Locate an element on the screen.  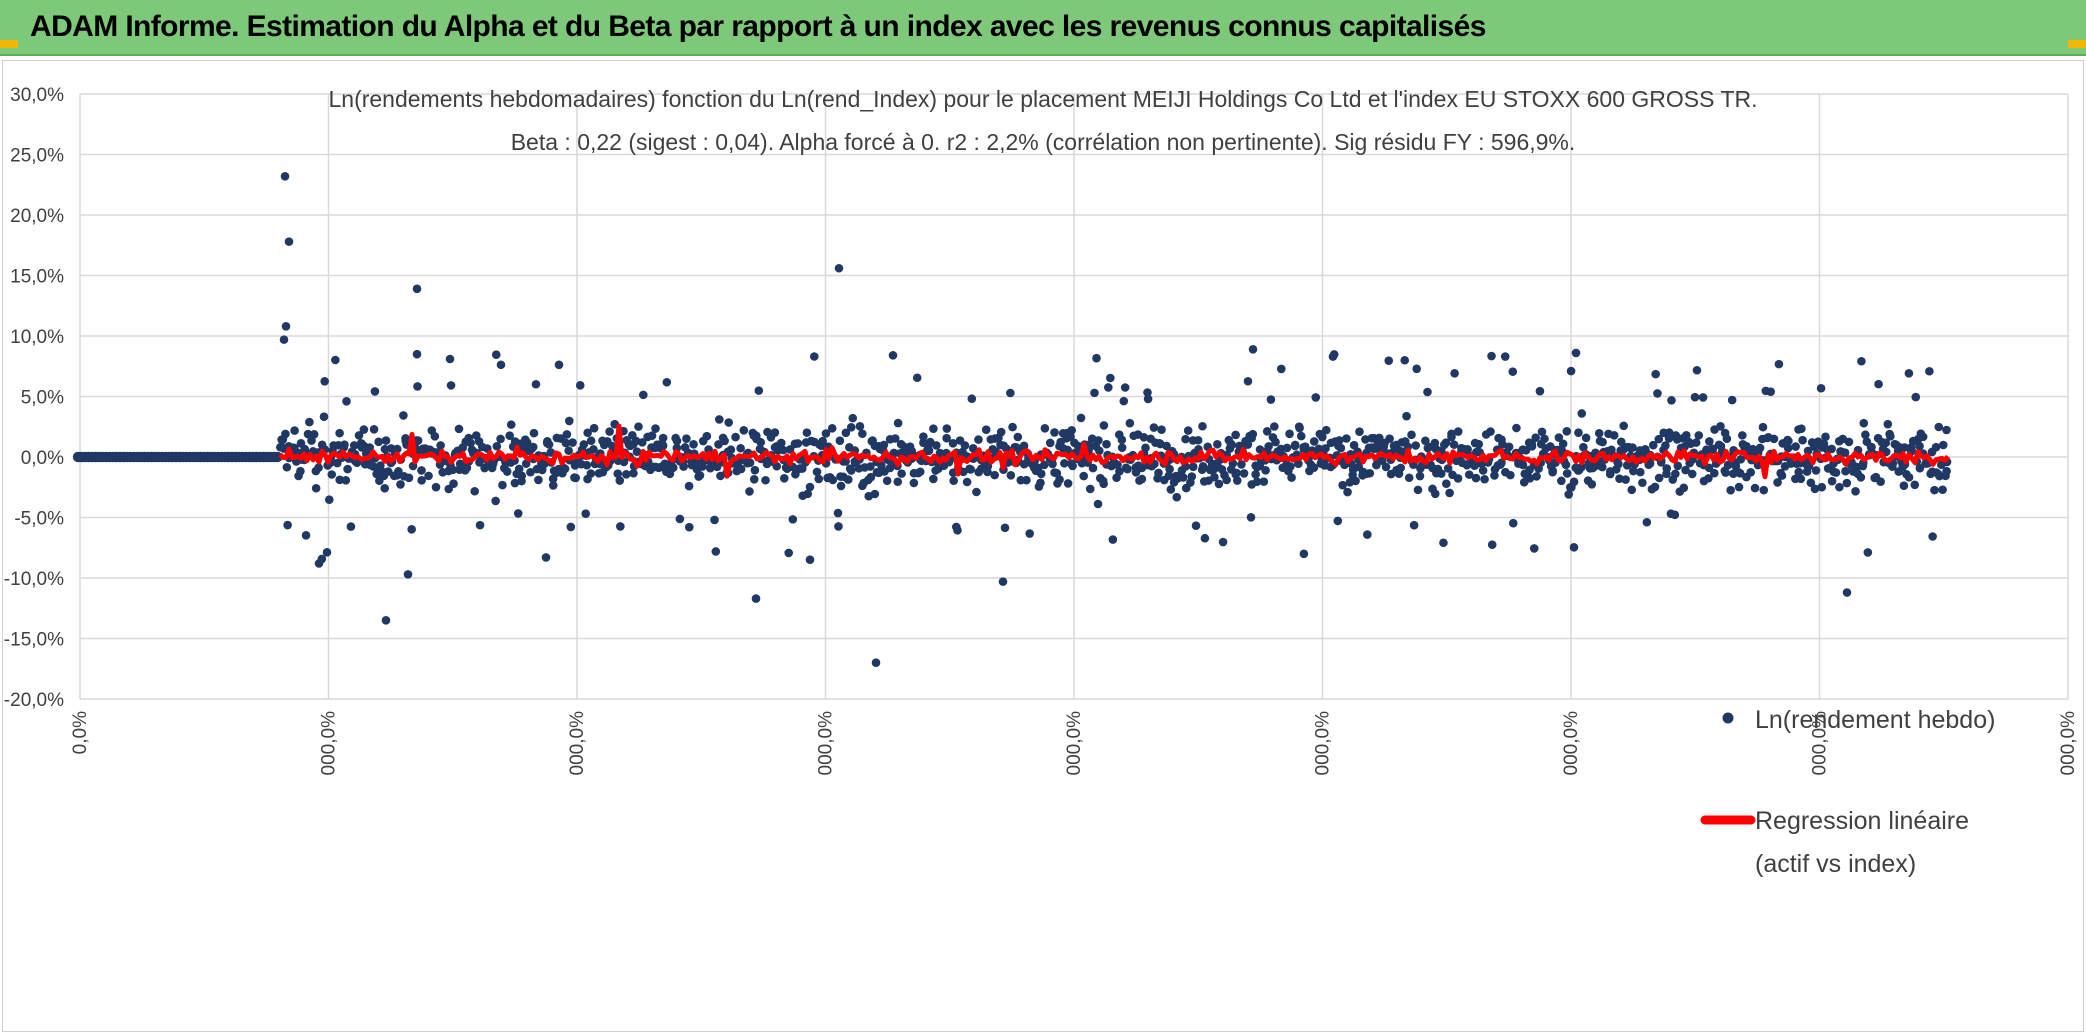
regression-line is located at coordinates (1114, 451).